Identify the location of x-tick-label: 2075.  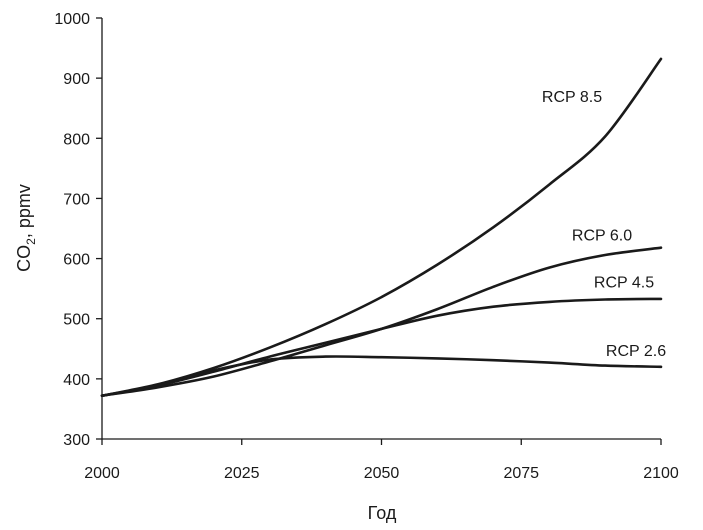
(521, 473).